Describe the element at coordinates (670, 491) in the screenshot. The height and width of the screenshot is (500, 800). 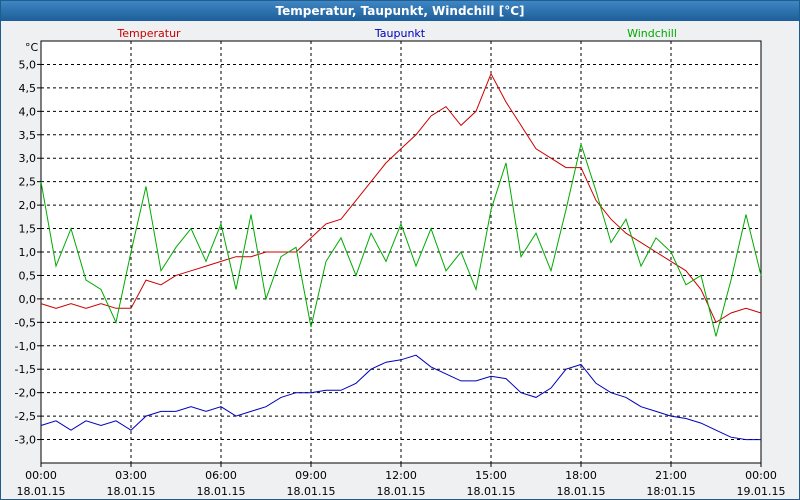
I see `x-tick-date: 18:01.15` at that location.